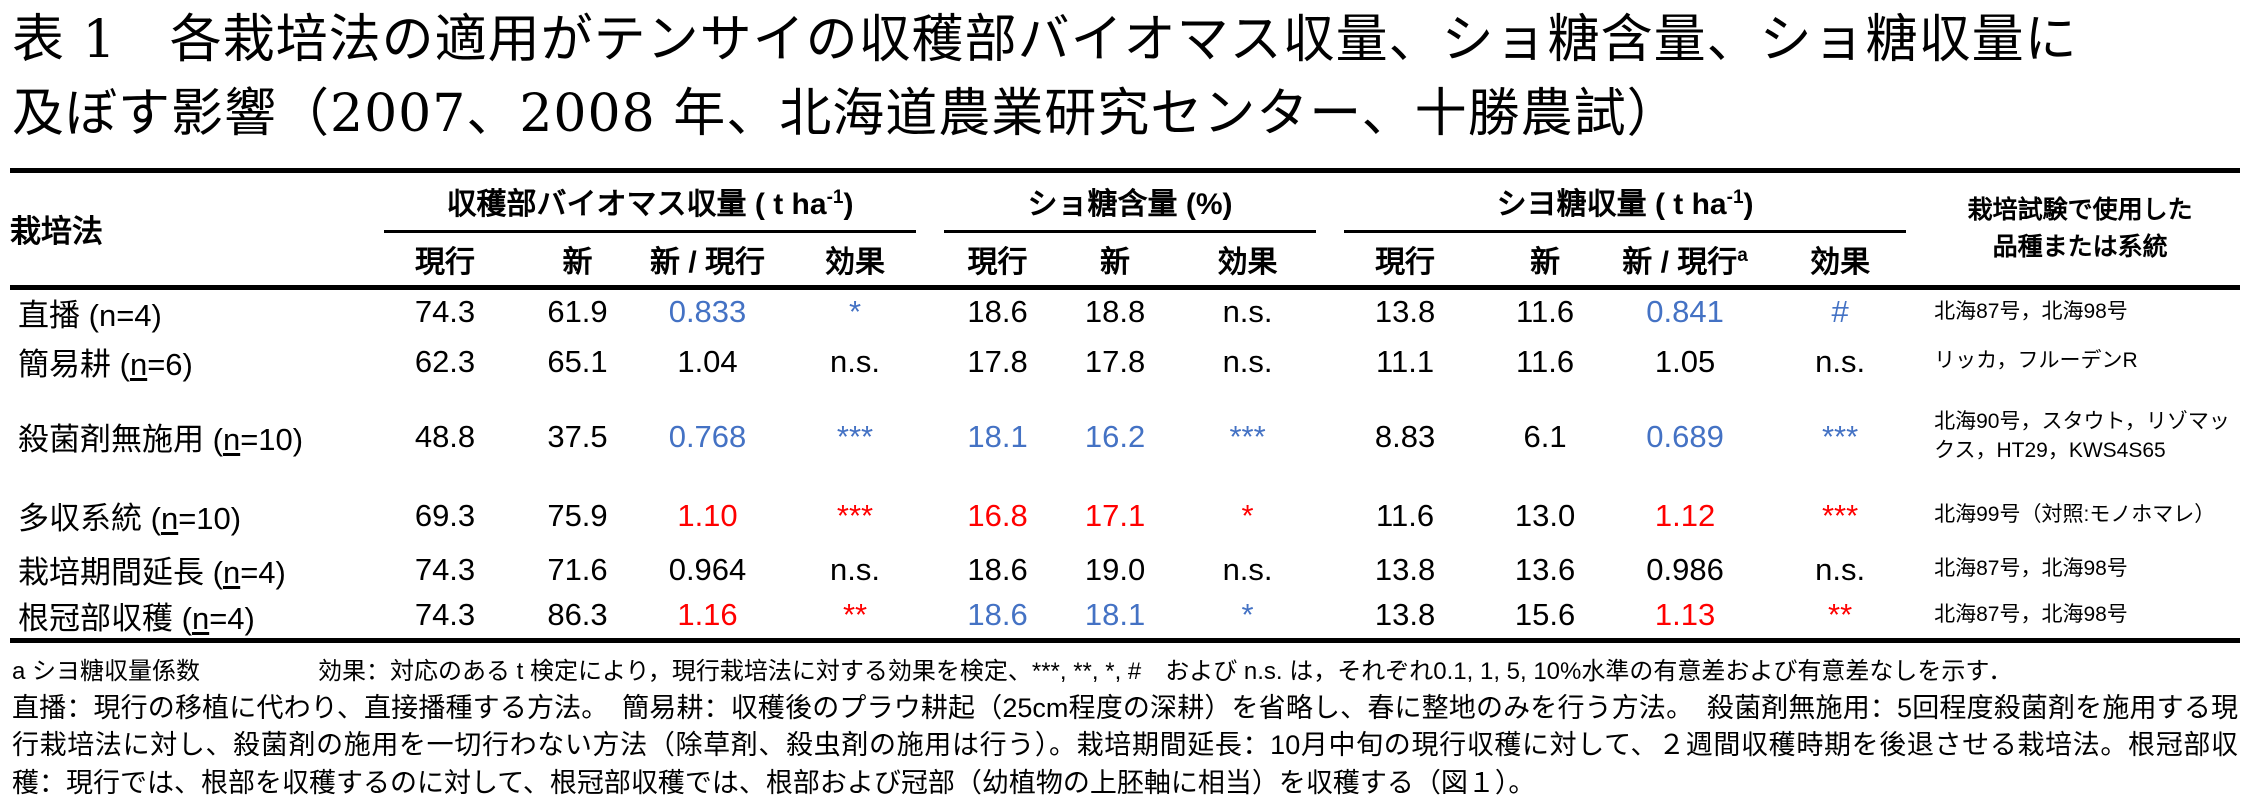 This screenshot has height=803, width=2250. Describe the element at coordinates (577, 515) in the screenshot. I see `value-cell: 75.9` at that location.